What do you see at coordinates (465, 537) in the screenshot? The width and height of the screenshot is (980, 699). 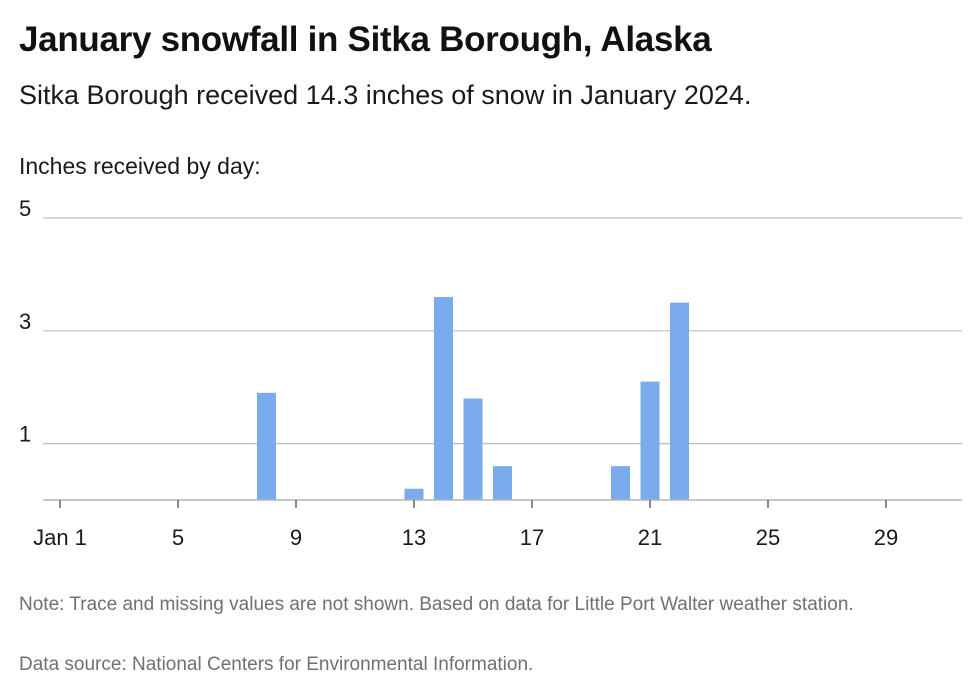 I see `x-tick-labels: Jan 1 5 9 13 17 21 25 29` at bounding box center [465, 537].